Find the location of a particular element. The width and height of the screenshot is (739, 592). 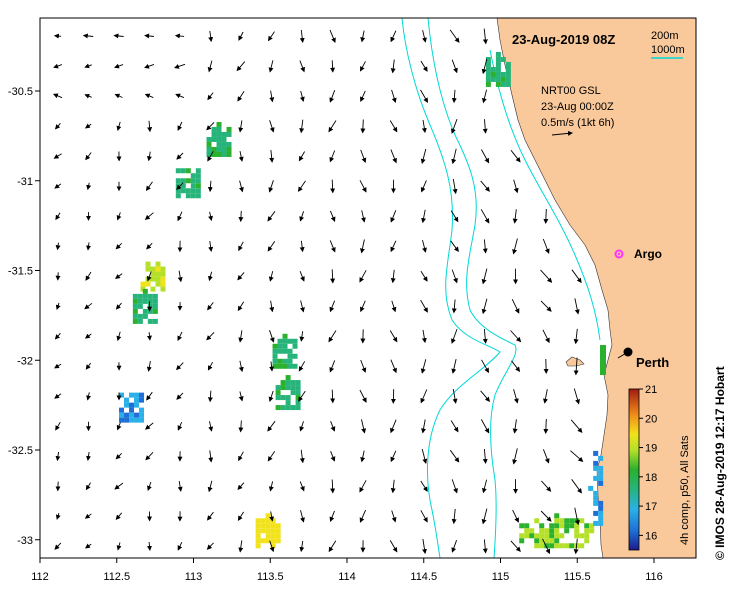

current-scale-label: 0.5m/s (1kt 6h) is located at coordinates (577, 123).